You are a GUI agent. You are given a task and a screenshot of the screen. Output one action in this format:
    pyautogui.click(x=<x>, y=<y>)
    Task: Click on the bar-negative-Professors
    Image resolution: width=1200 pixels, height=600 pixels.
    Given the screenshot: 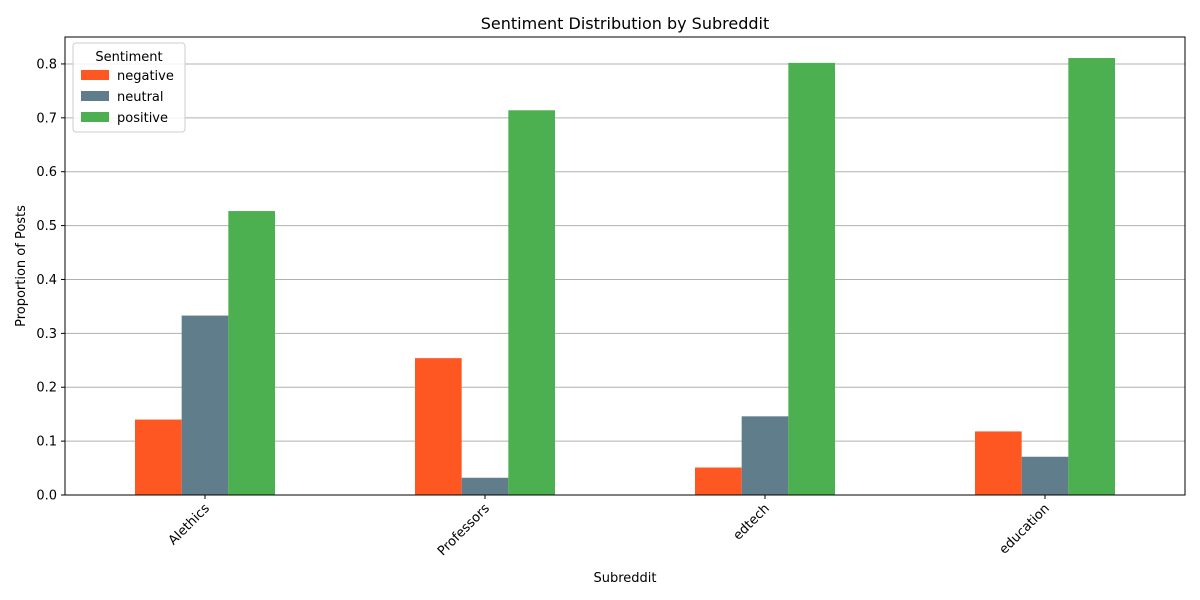 What is the action you would take?
    pyautogui.click(x=438, y=426)
    